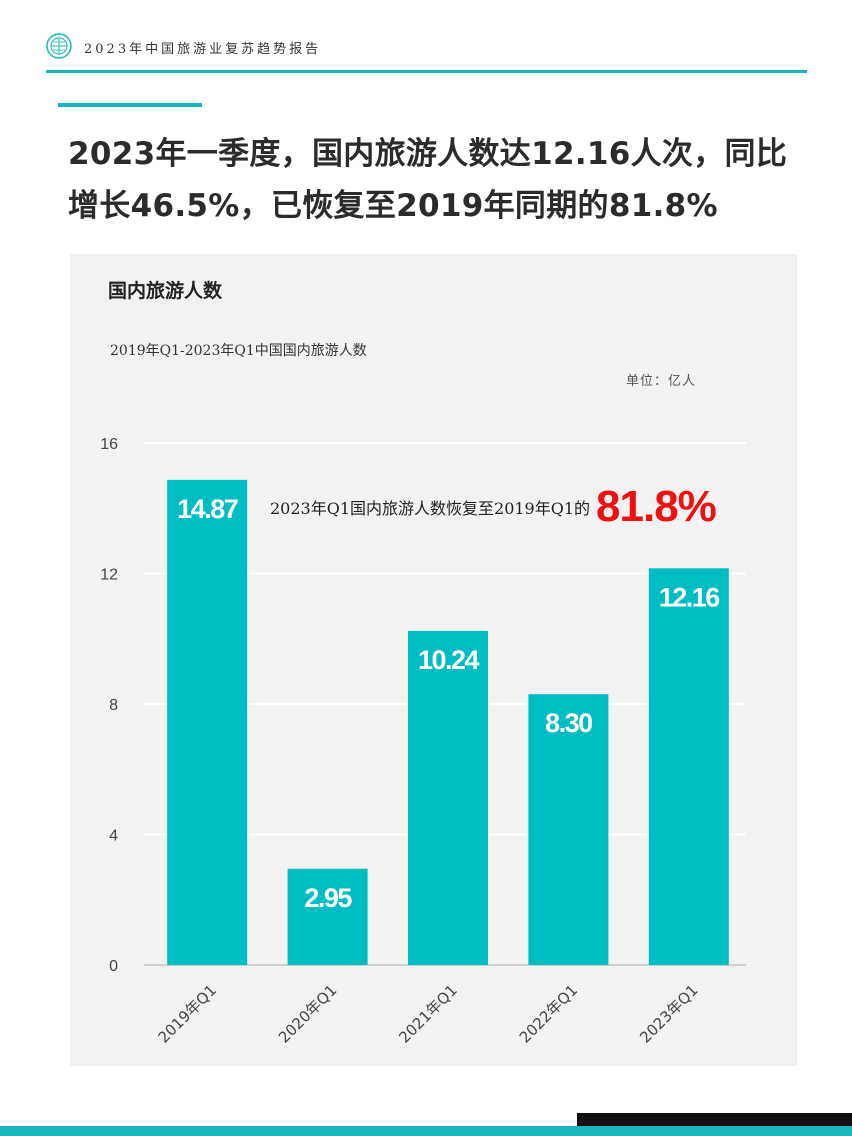  I want to click on footer-bar-black, so click(714, 1119).